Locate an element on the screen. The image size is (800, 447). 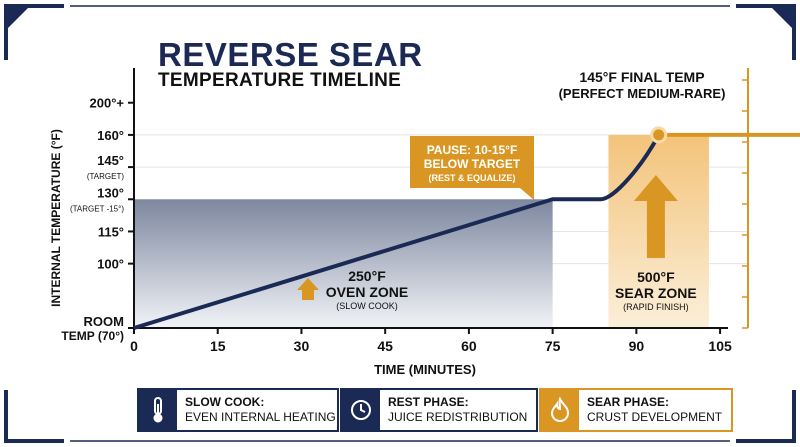
legend-slow-cook-desc: EVEN INTERNAL HEATING is located at coordinates (260, 417).